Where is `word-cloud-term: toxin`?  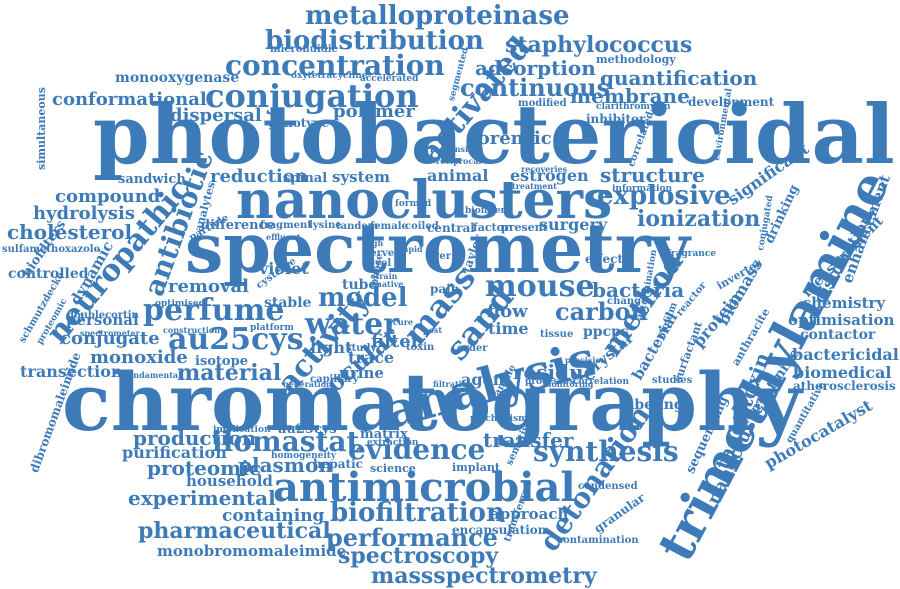
word-cloud-term: toxin is located at coordinates (420, 347).